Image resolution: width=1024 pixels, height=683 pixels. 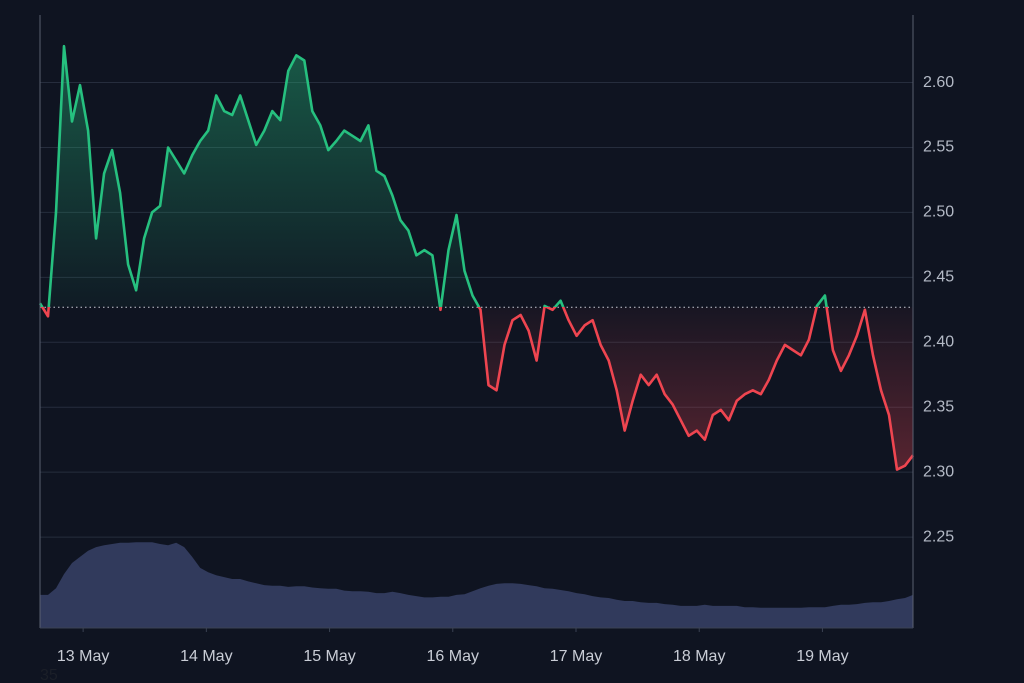 I want to click on y-tick-label: 2.55, so click(x=938, y=147).